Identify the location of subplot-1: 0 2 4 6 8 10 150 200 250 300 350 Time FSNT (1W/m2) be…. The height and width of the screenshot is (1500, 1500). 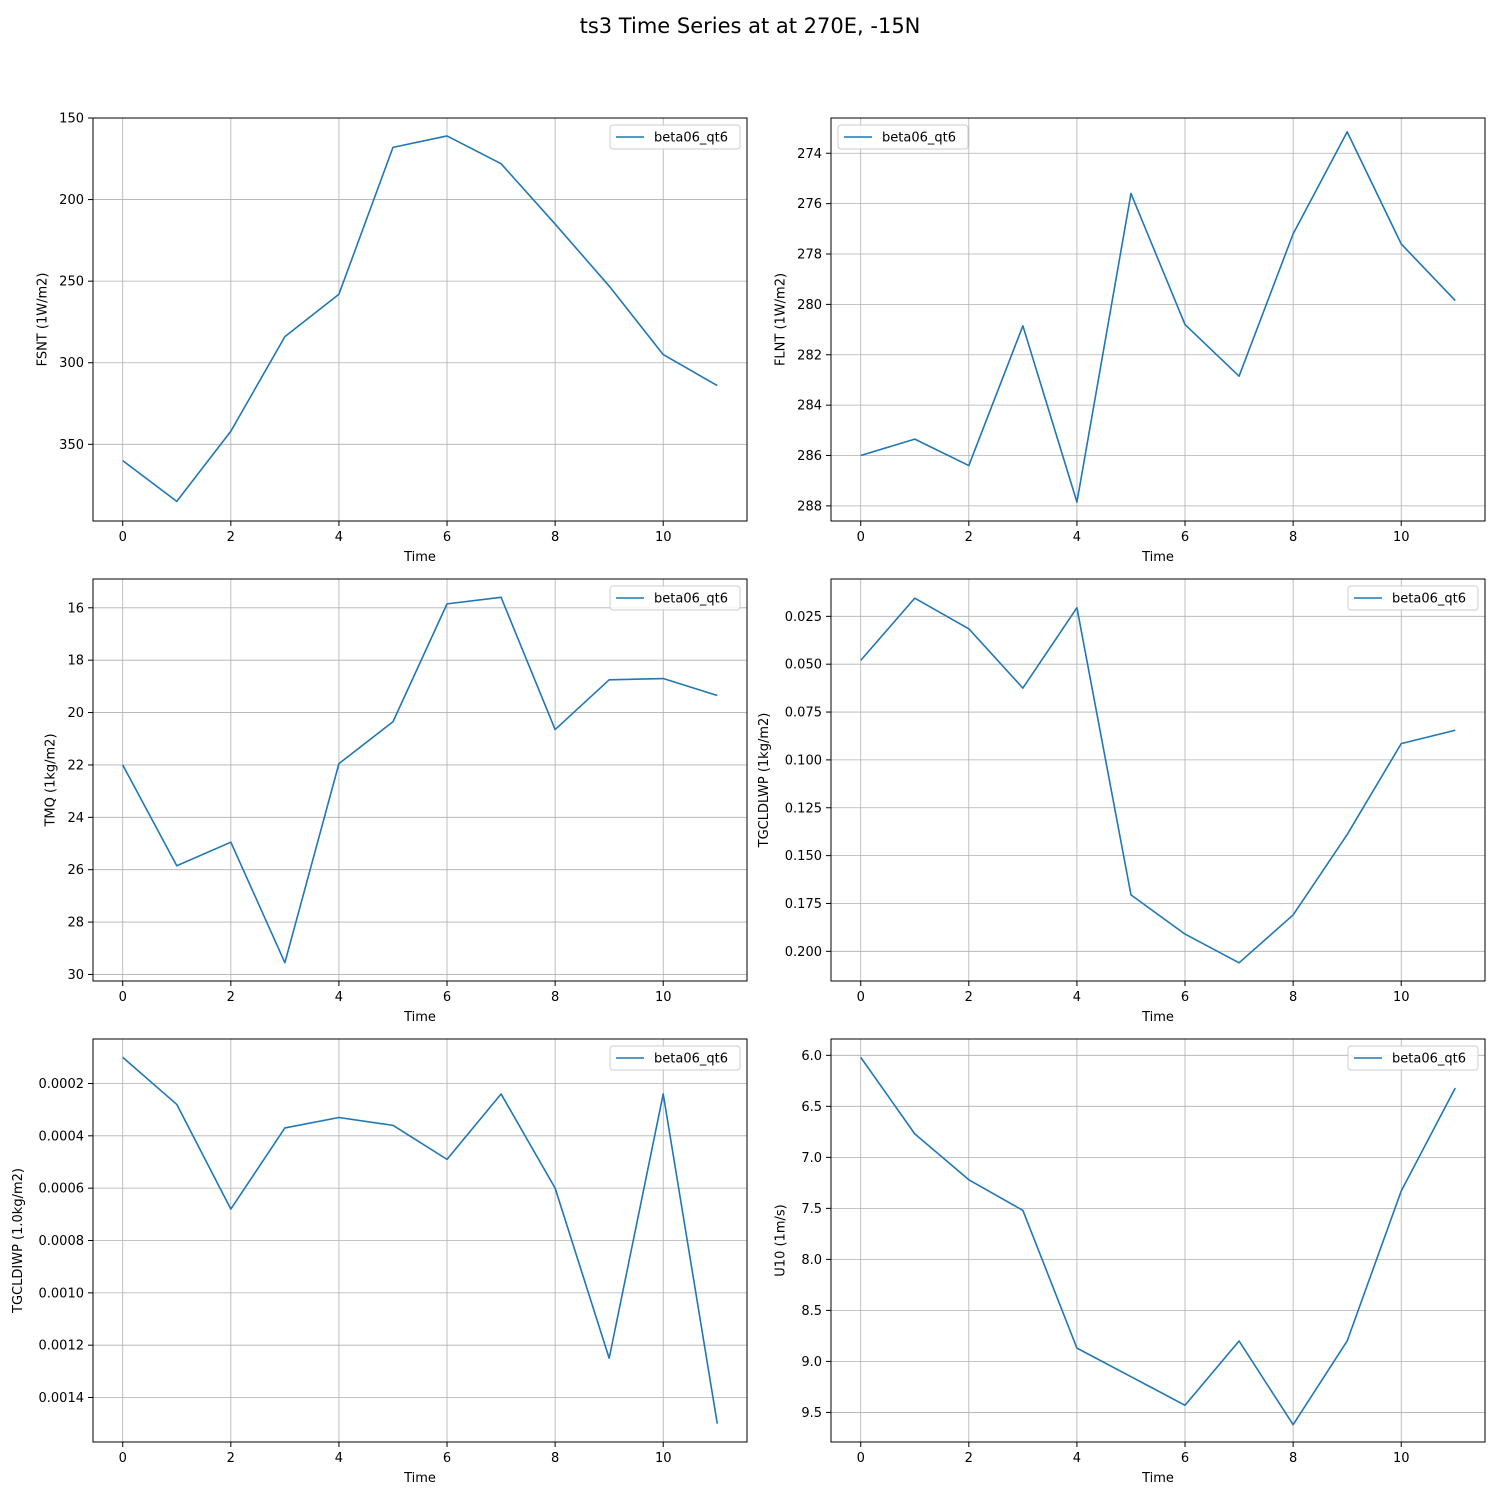
(391, 338).